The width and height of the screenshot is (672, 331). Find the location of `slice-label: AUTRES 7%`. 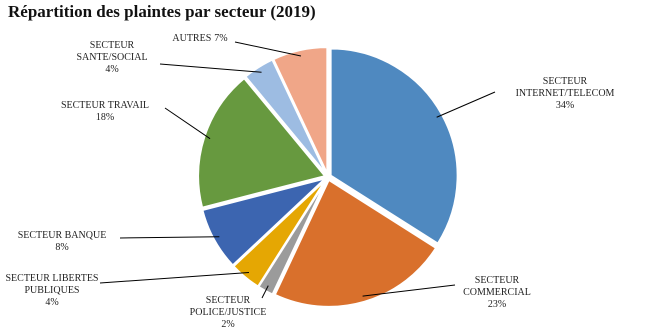

slice-label: AUTRES 7% is located at coordinates (200, 39).